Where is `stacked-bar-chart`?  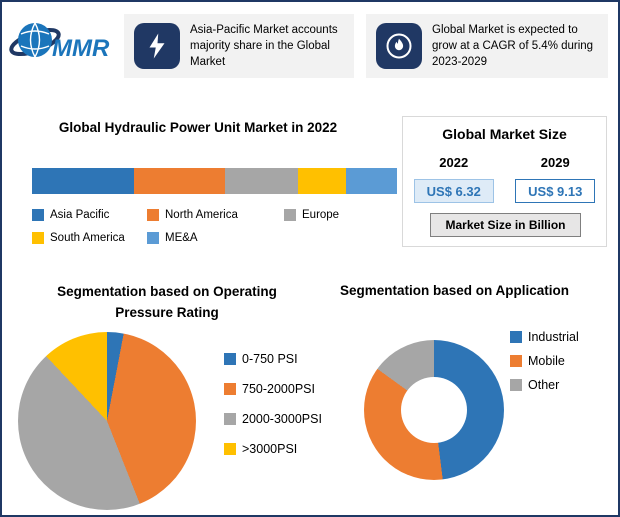
stacked-bar-chart is located at coordinates (214, 181).